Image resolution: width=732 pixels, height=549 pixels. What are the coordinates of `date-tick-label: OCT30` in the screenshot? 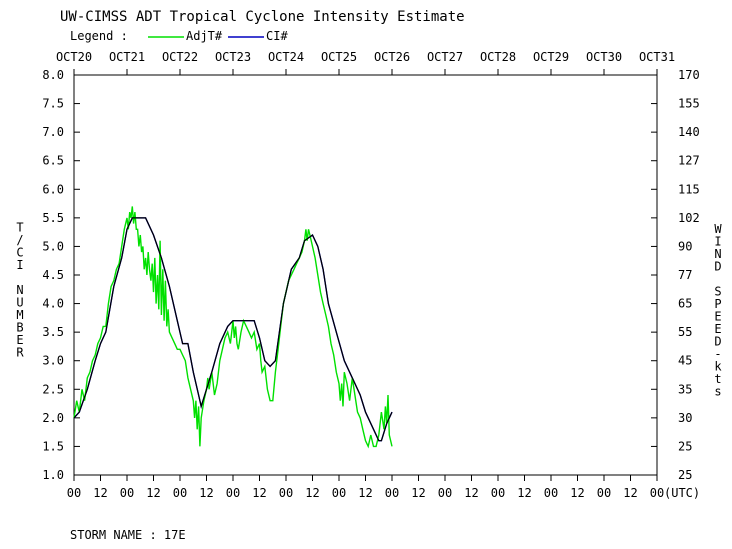 It's located at (604, 57).